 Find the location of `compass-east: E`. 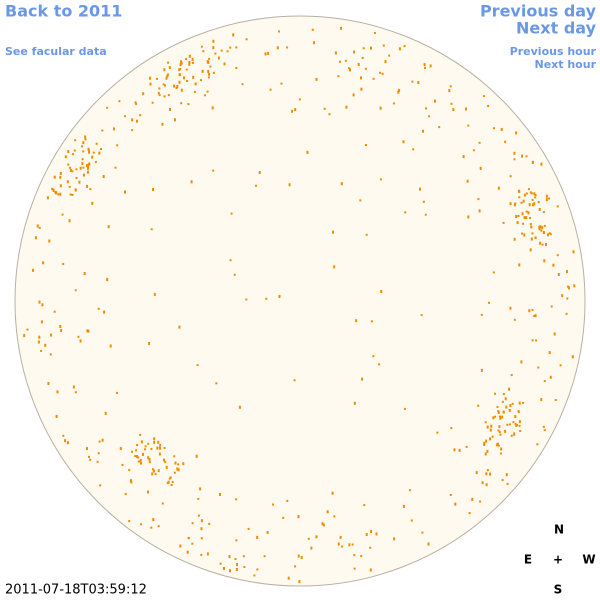

compass-east: E is located at coordinates (528, 560).